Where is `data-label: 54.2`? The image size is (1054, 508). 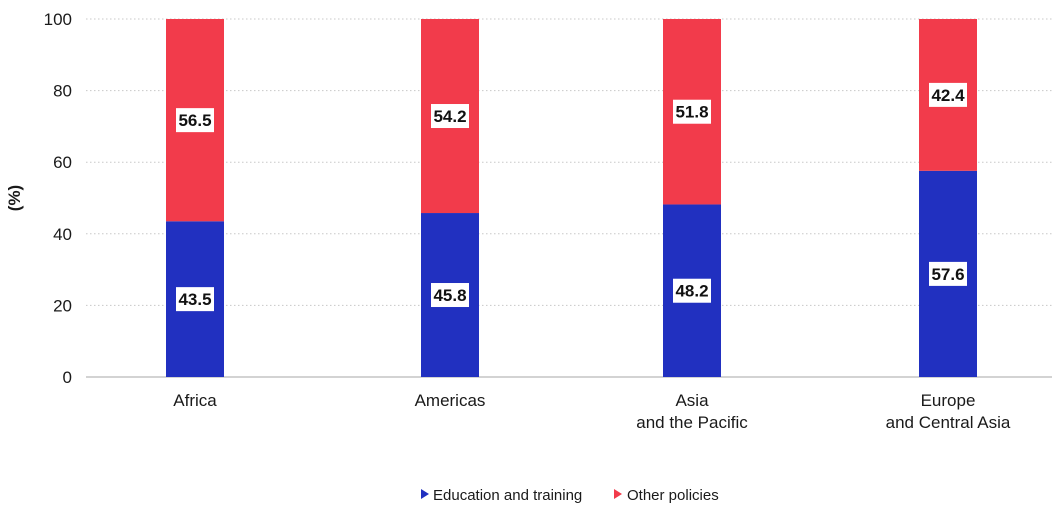
data-label: 54.2 is located at coordinates (449, 116).